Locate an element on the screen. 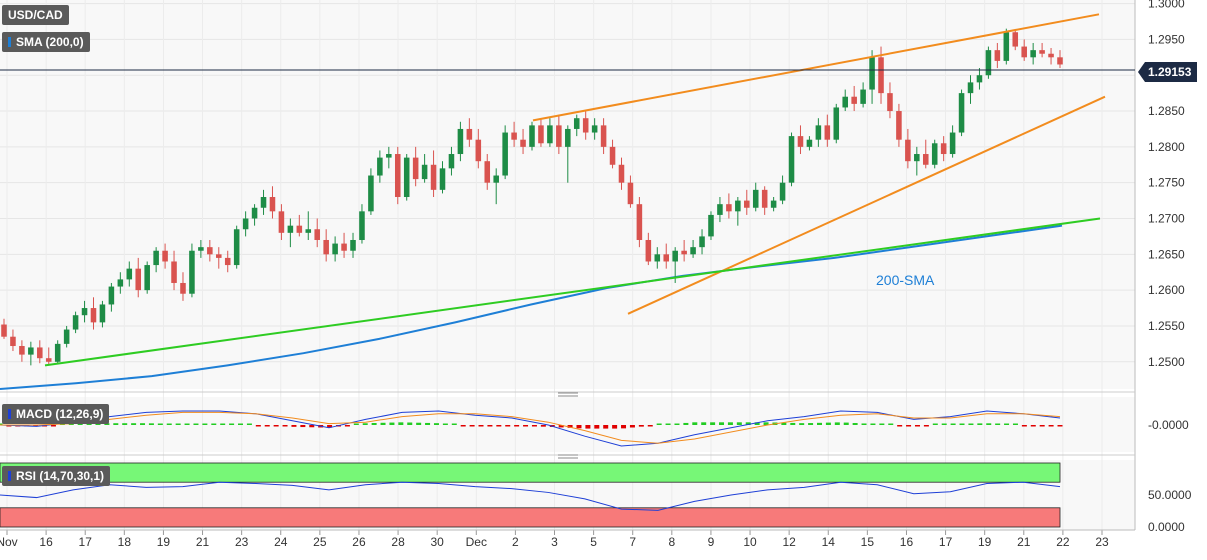 This screenshot has width=1207, height=560. trendline is located at coordinates (816, 67).